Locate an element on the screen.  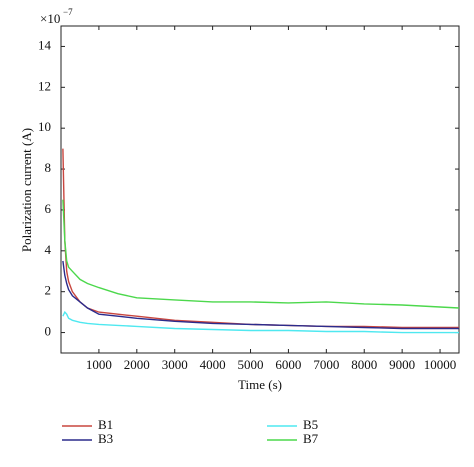
x-tick-label: 6000 is located at coordinates (288, 364).